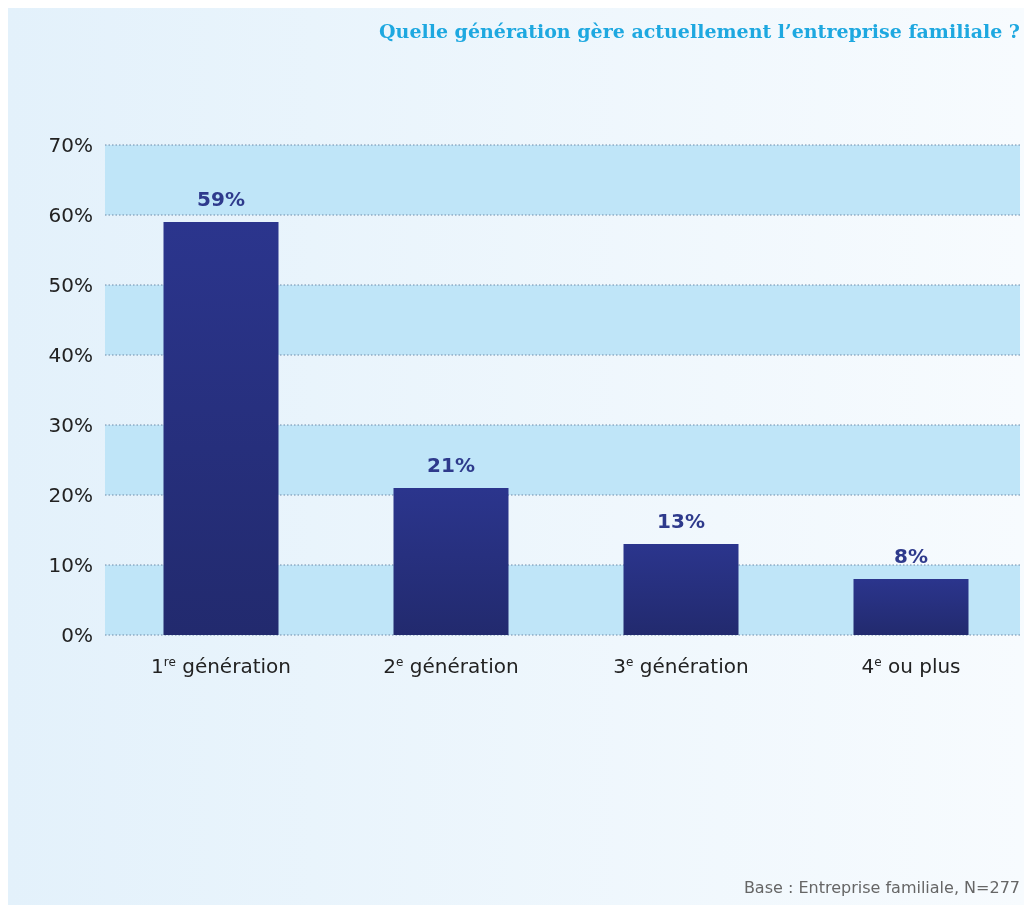 This screenshot has width=1032, height=913. I want to click on chart-title: Quelle génération gère actuellement l’entreprise familiale ?, so click(699, 31).